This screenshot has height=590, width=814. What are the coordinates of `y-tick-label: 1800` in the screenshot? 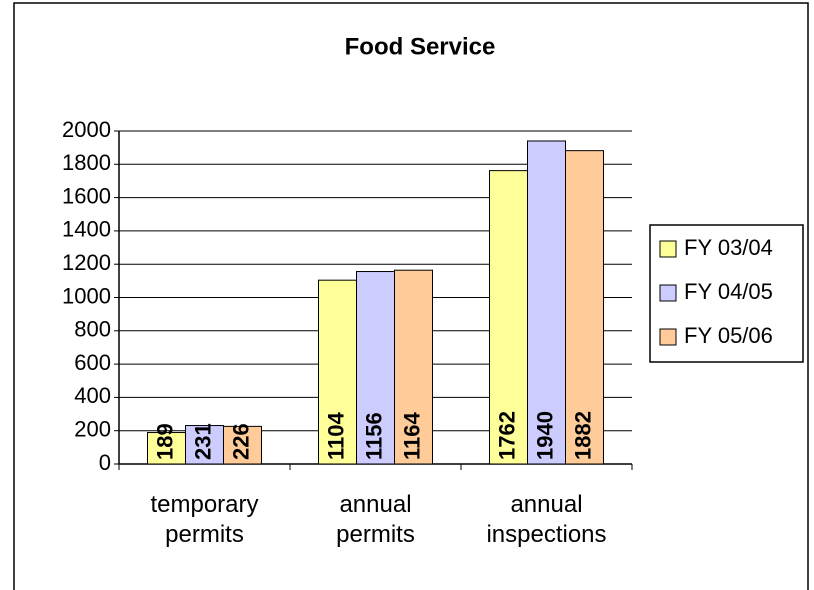 It's located at (86, 162).